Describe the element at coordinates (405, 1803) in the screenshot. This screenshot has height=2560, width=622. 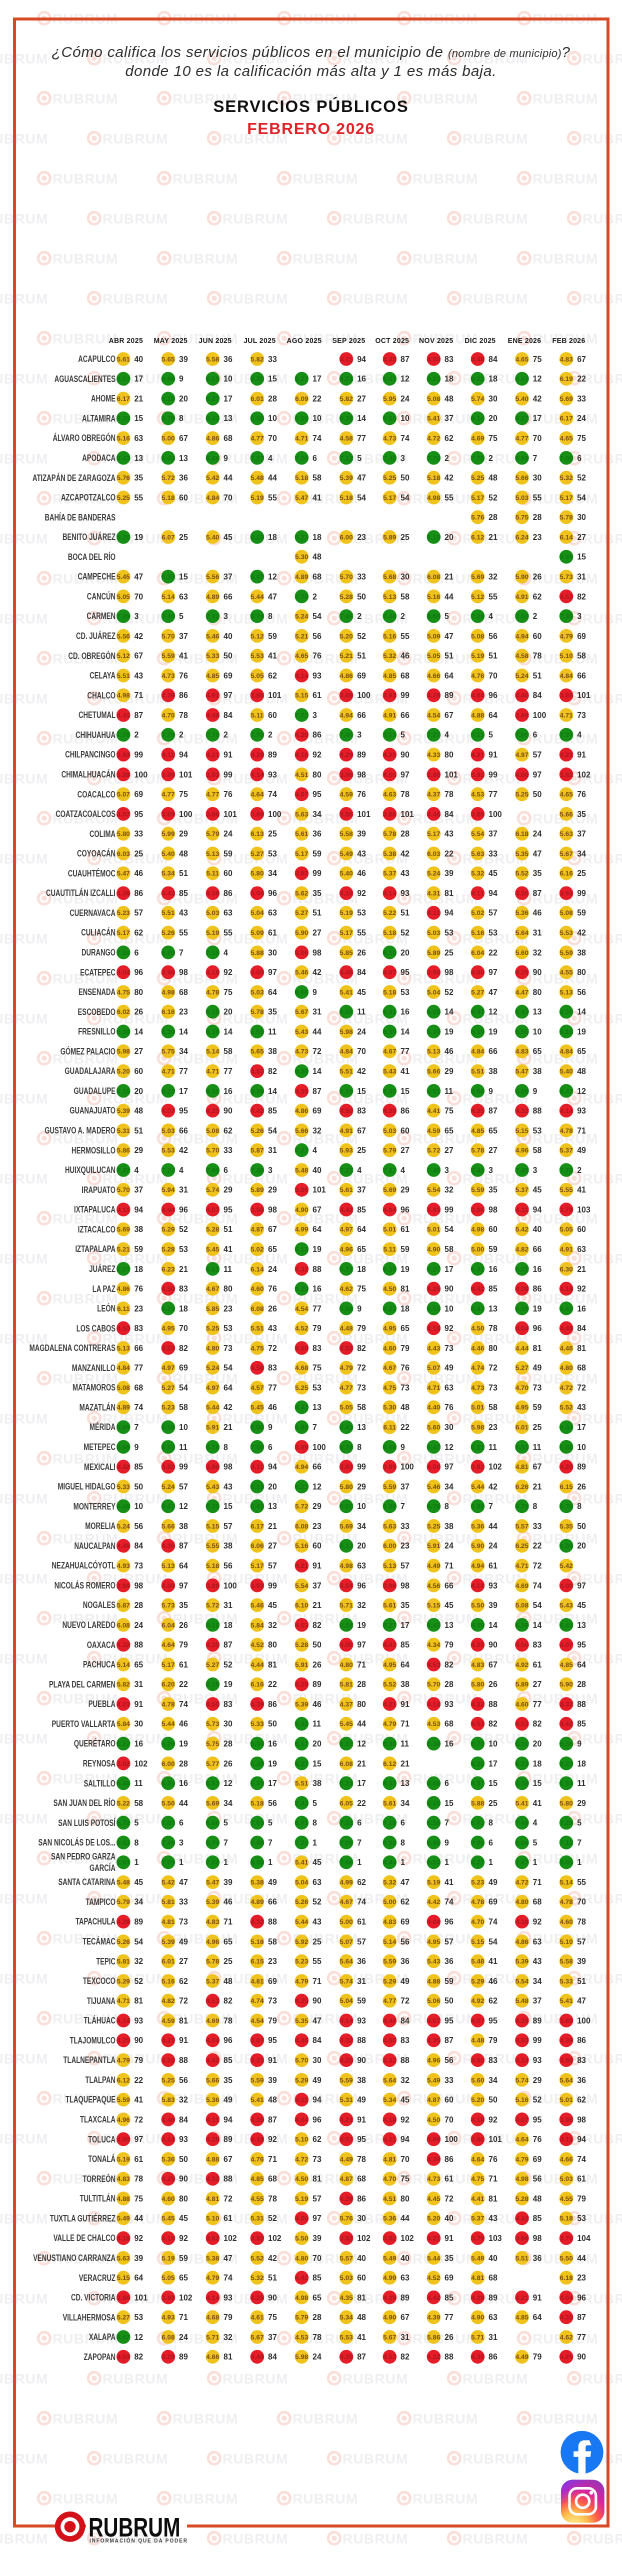
I see `svg-text: 34` at that location.